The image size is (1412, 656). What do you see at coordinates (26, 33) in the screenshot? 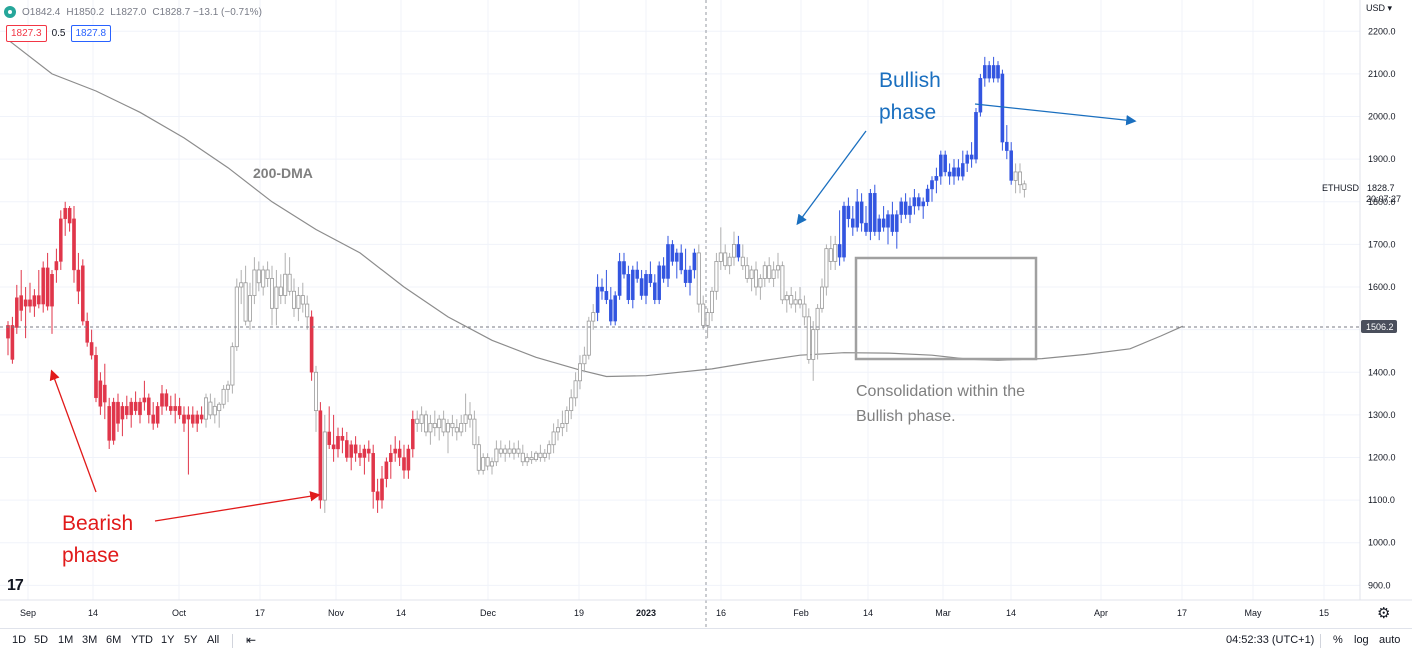
I see `sell-price-button: 1827.3` at bounding box center [26, 33].